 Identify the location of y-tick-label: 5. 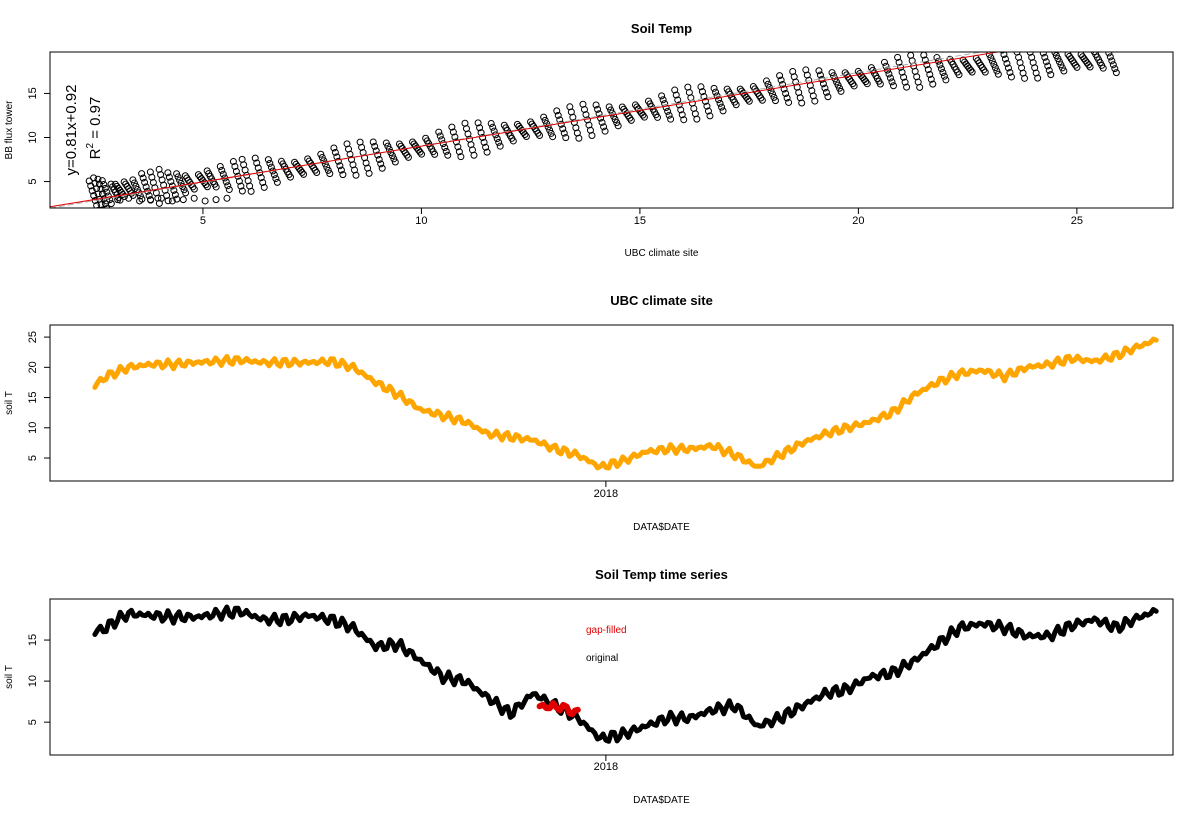
(33, 181).